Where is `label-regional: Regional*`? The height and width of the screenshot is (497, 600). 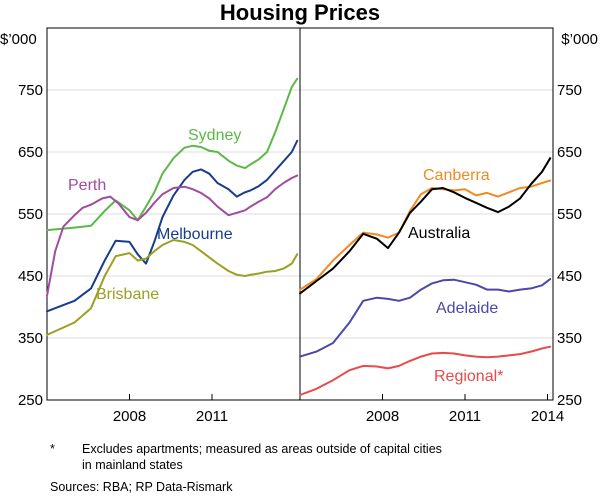
label-regional: Regional* is located at coordinates (468, 376).